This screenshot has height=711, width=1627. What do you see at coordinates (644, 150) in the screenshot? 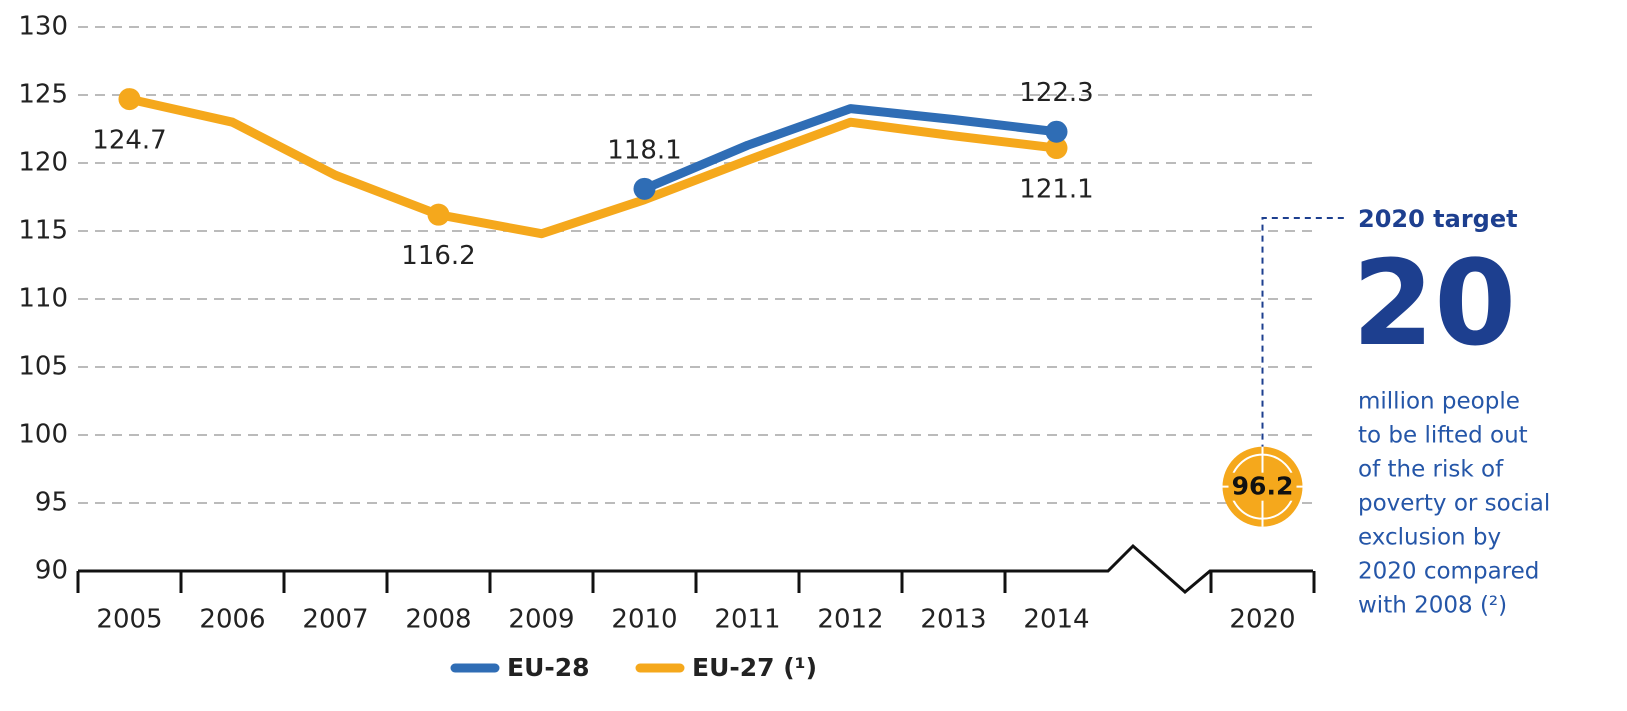
I see `data-label: 118.1` at bounding box center [644, 150].